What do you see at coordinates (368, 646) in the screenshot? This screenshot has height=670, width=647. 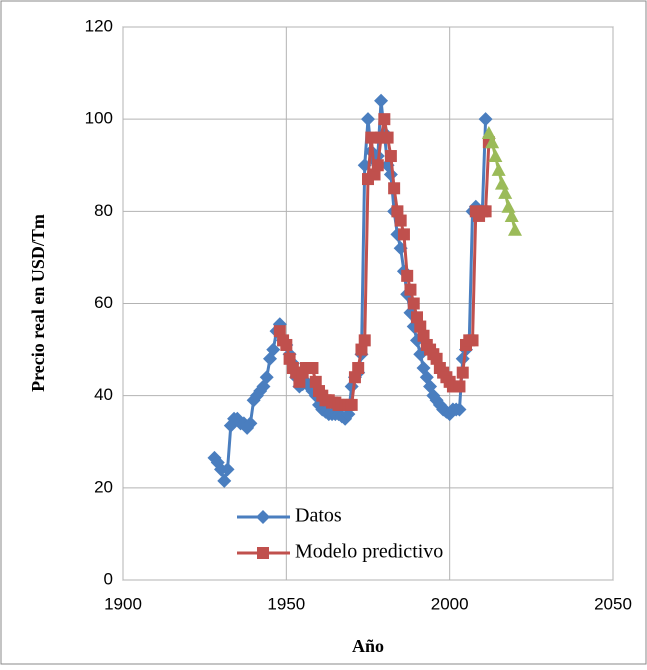 I see `x-axis-label: Año` at bounding box center [368, 646].